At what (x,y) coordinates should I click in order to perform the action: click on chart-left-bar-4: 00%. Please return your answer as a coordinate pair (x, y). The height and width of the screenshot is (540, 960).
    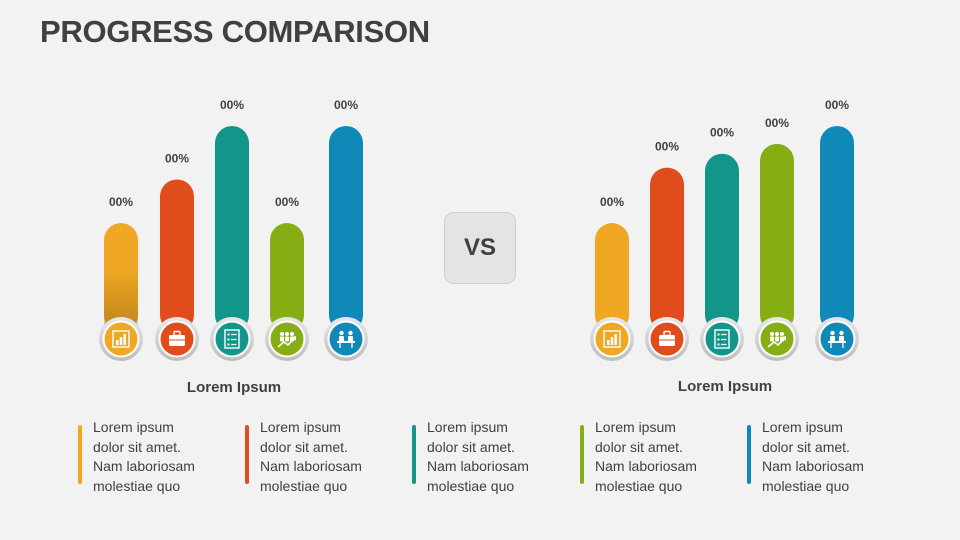
    Looking at the image, I should click on (287, 278).